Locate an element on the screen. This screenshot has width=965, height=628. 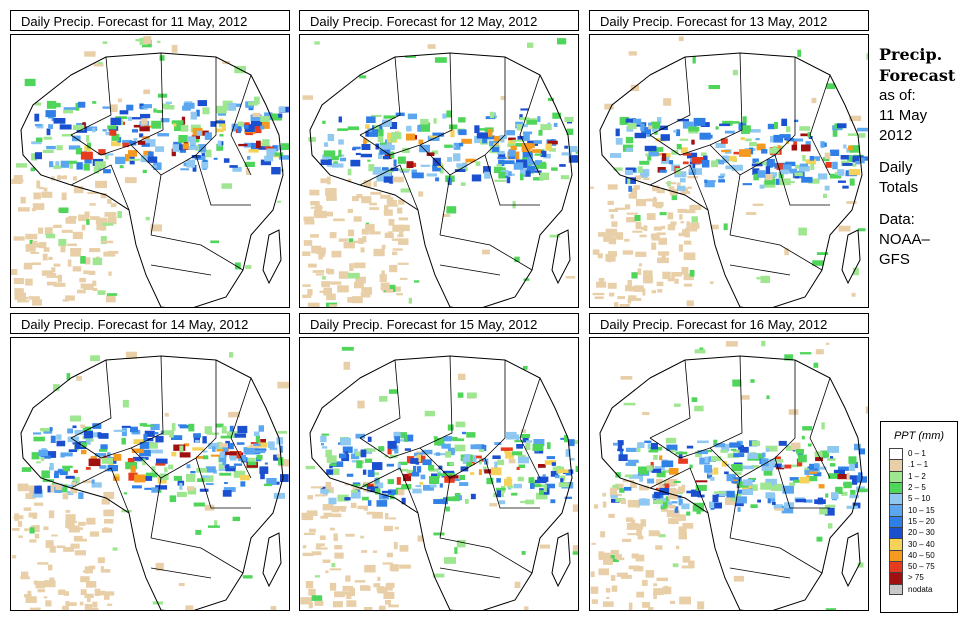
legend-label: .1 – 1 is located at coordinates (918, 465).